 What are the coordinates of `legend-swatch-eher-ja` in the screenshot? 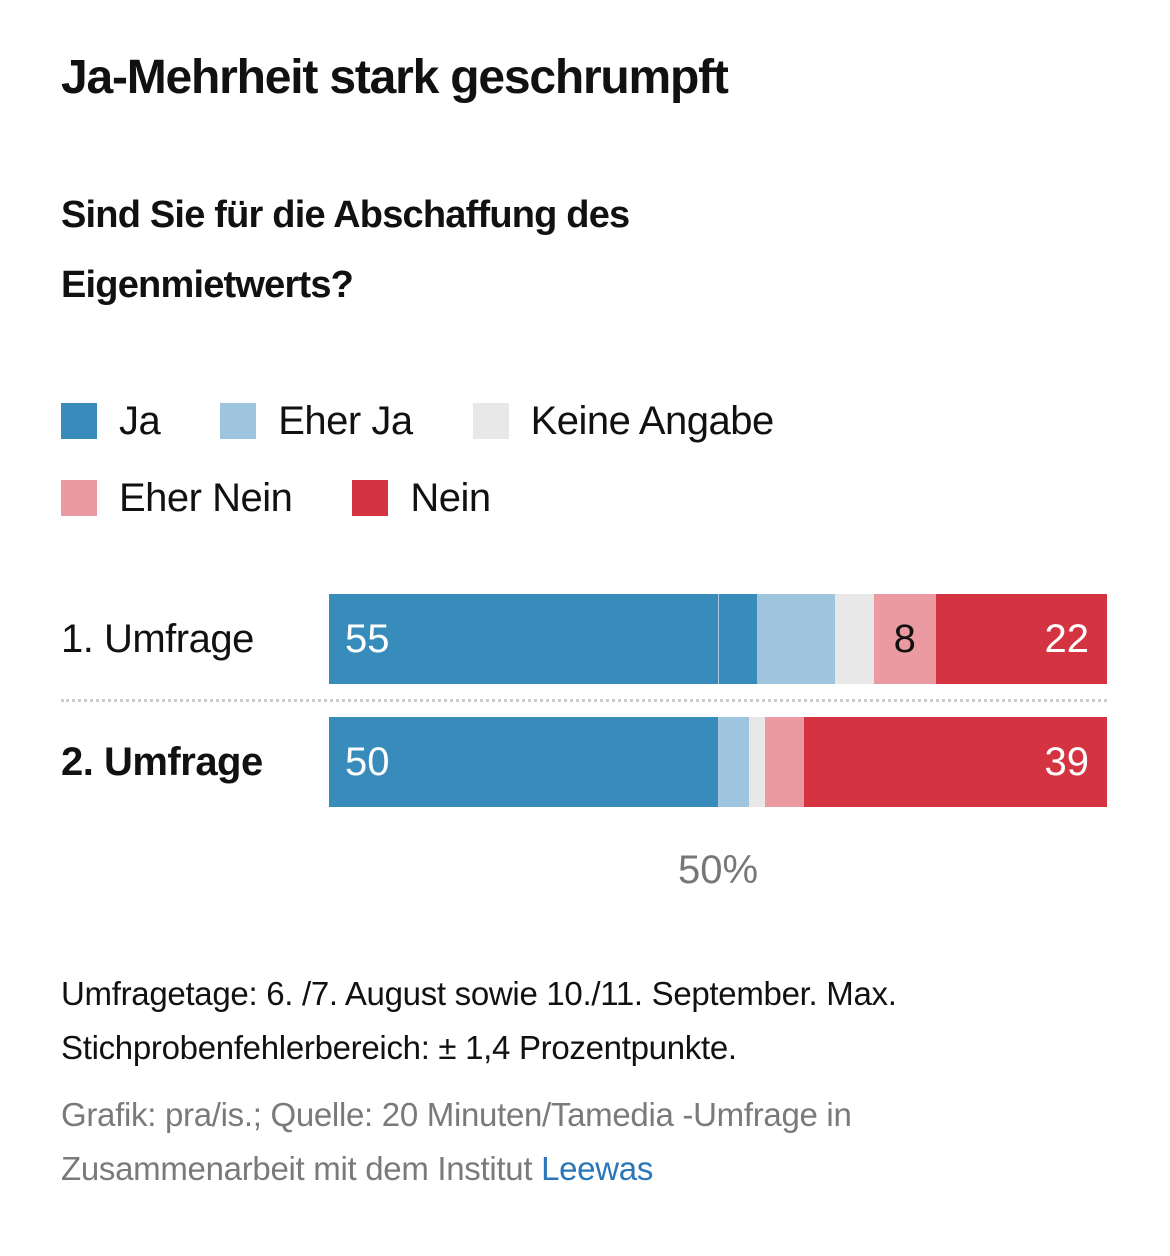 It's located at (238, 421).